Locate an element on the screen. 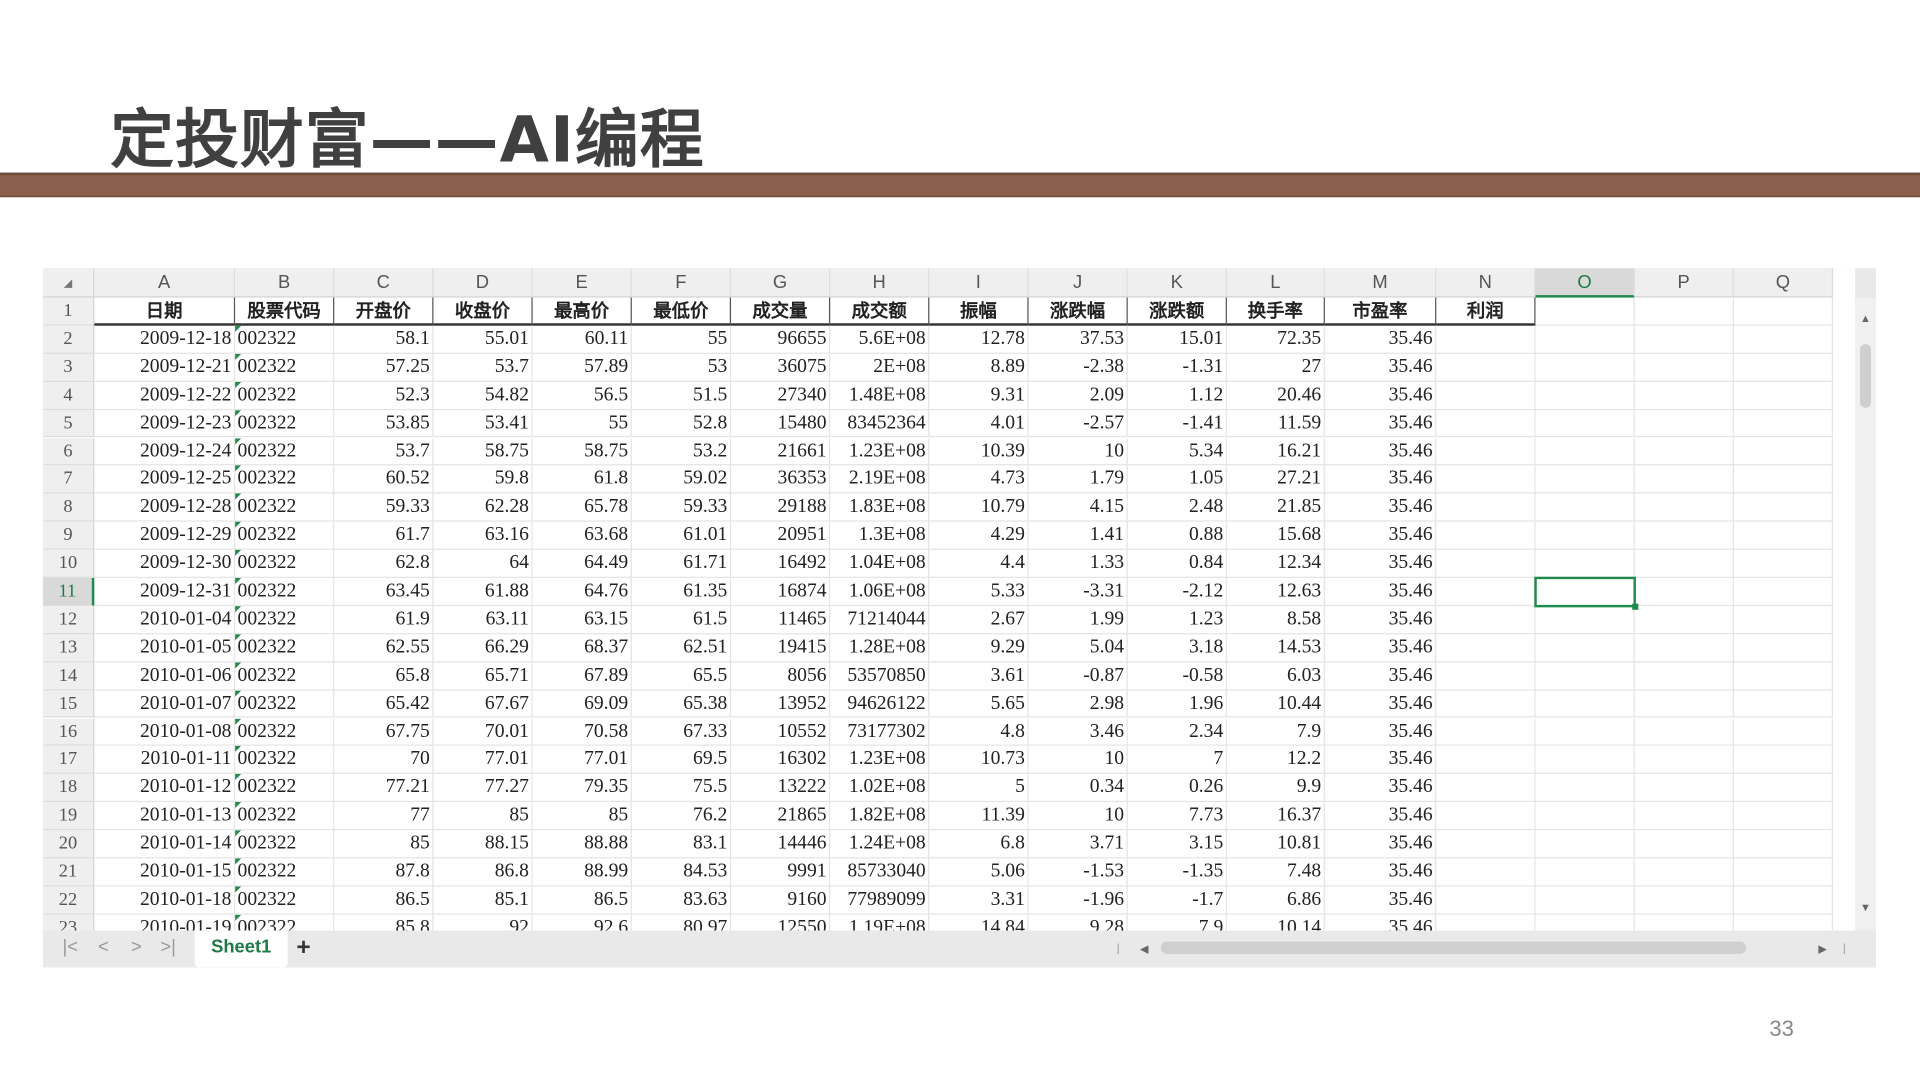 The height and width of the screenshot is (1080, 1920). table-cell: 2.09 is located at coordinates (1078, 395).